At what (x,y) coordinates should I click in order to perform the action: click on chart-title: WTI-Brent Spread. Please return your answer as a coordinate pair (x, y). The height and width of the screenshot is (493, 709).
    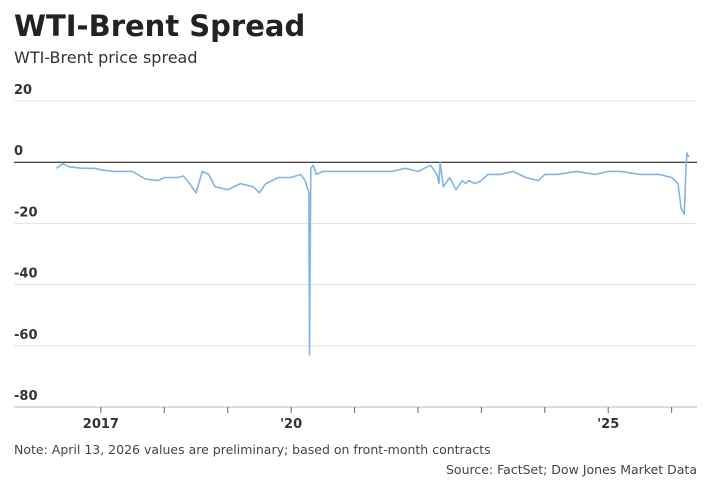
    Looking at the image, I should click on (159, 26).